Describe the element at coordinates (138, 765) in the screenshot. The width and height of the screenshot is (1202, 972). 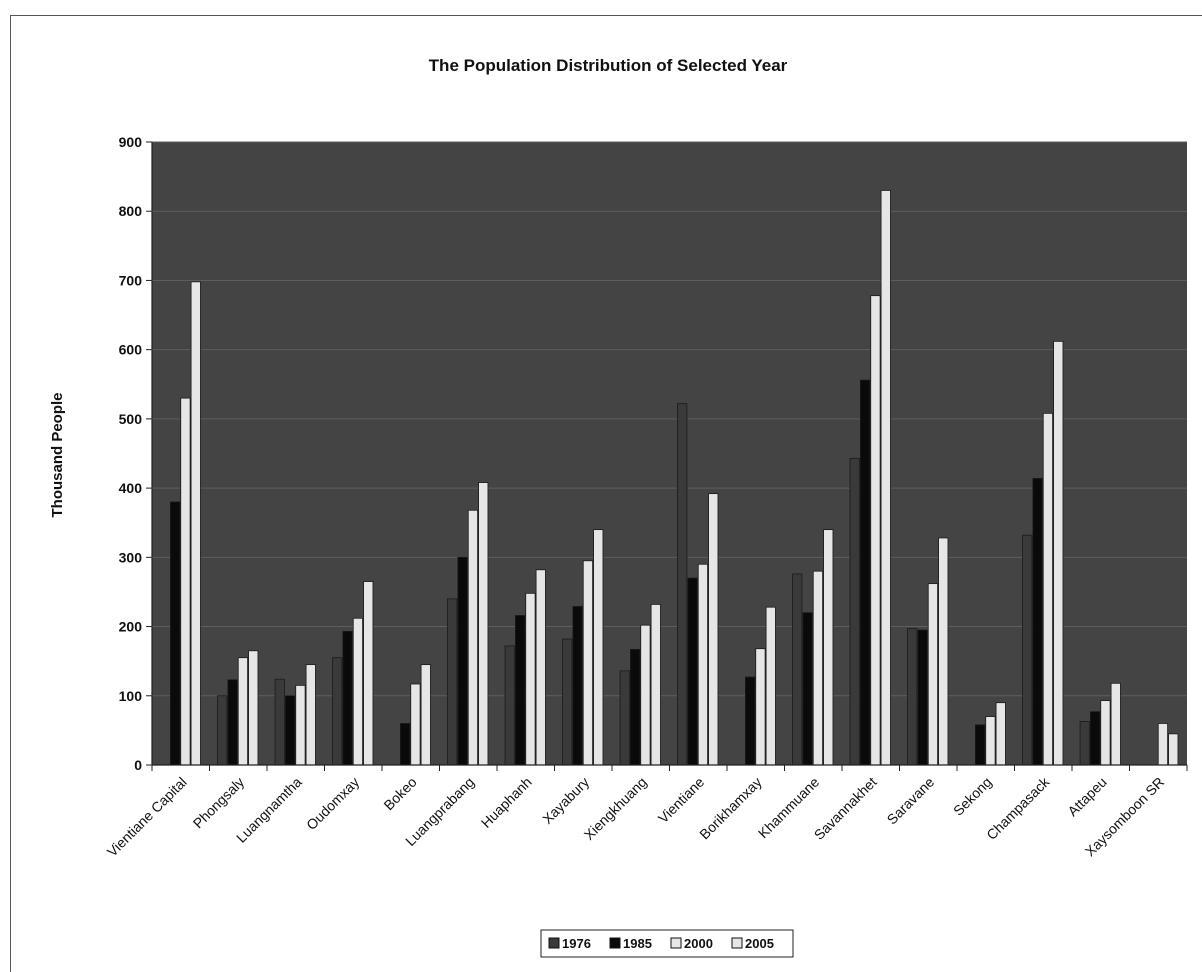
I see `y-tick-label: 0` at that location.